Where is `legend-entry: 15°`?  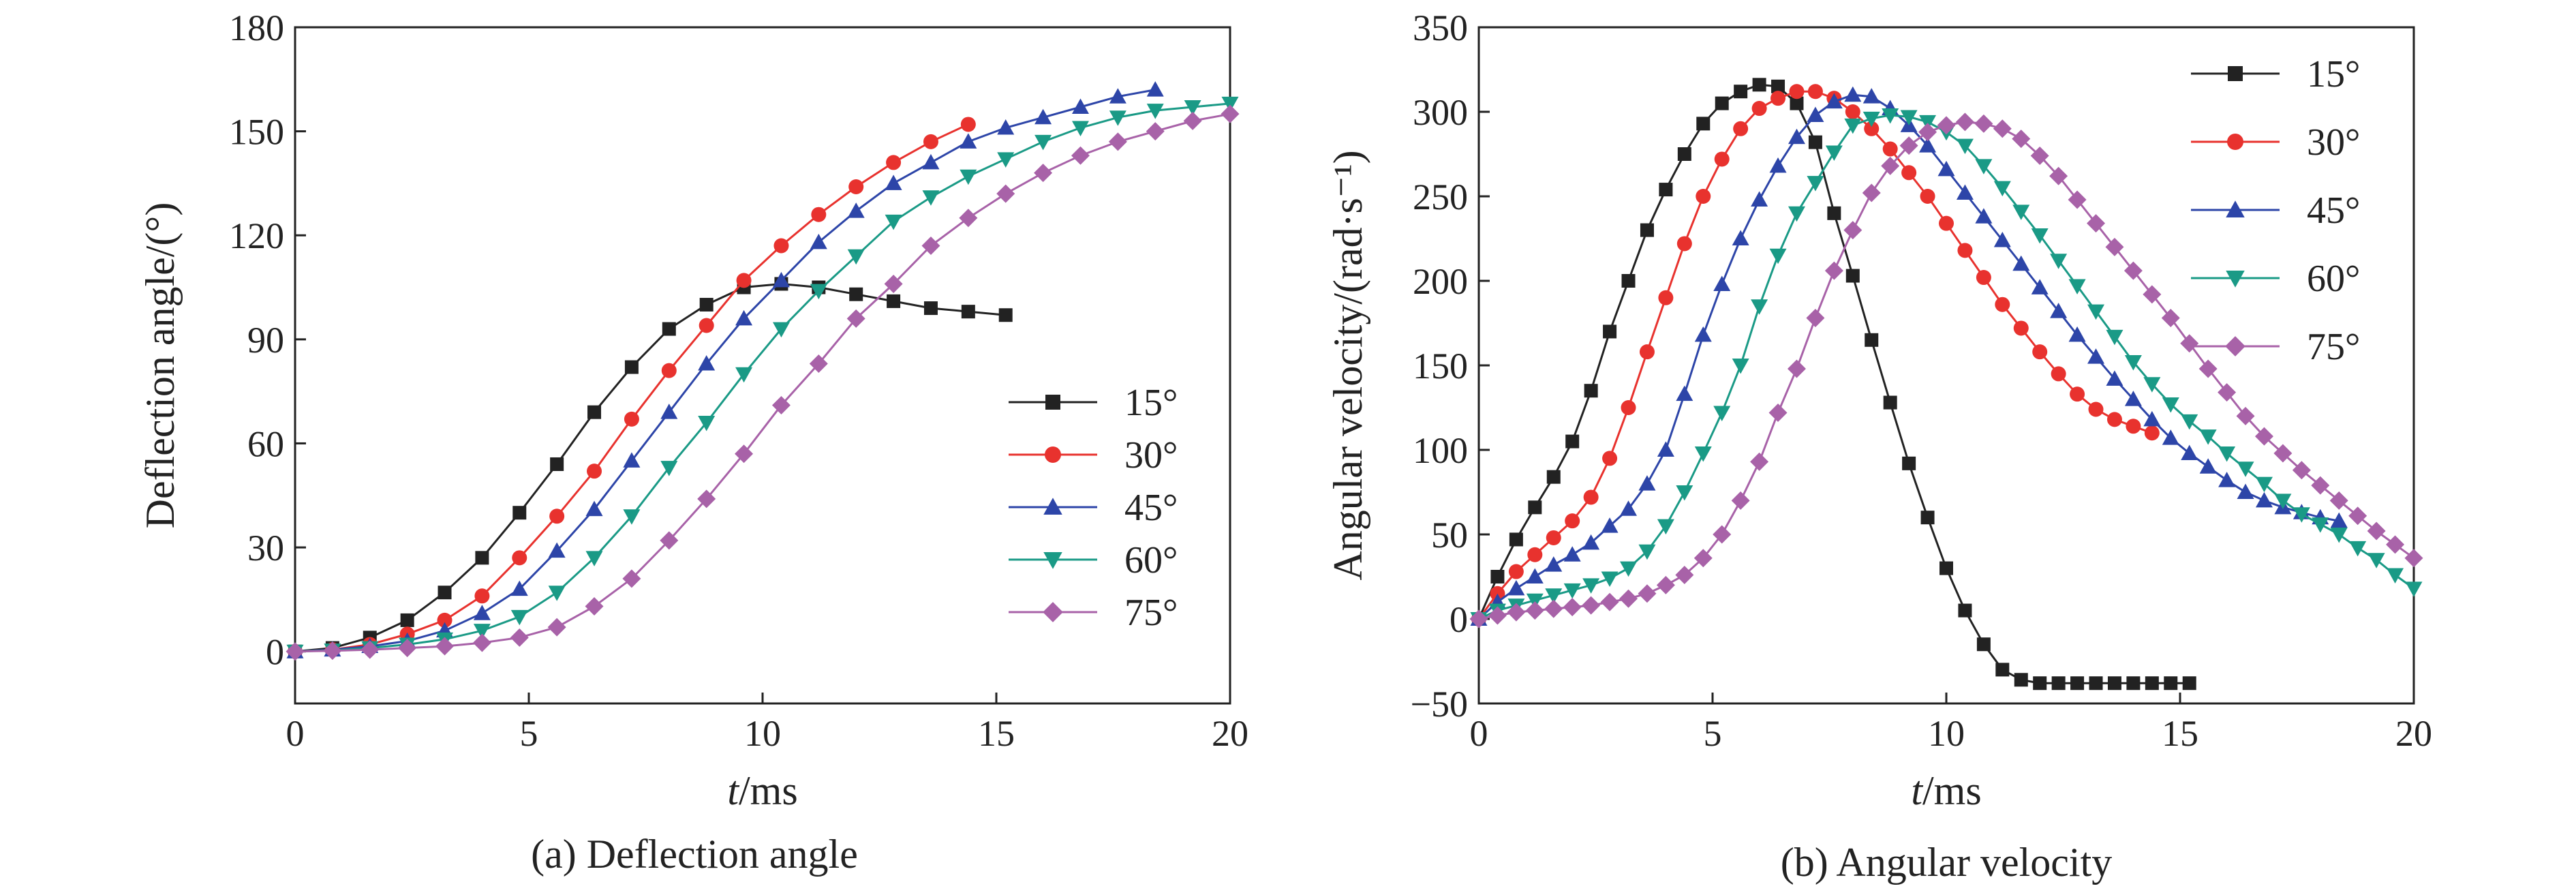 legend-entry: 15° is located at coordinates (2275, 74).